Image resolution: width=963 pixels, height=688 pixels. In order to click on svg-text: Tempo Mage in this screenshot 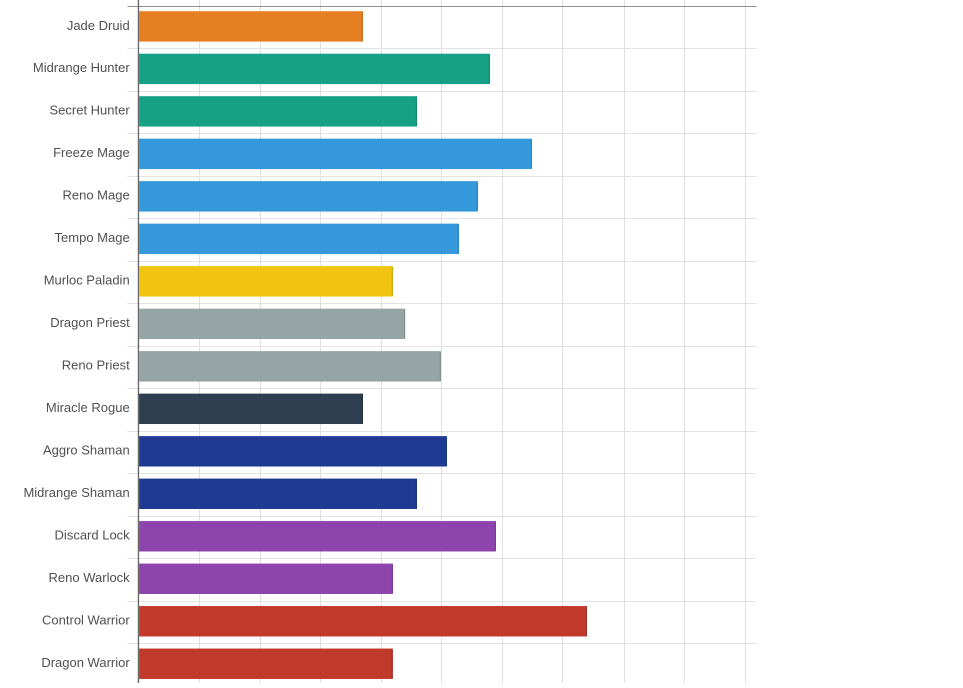, I will do `click(92, 237)`.